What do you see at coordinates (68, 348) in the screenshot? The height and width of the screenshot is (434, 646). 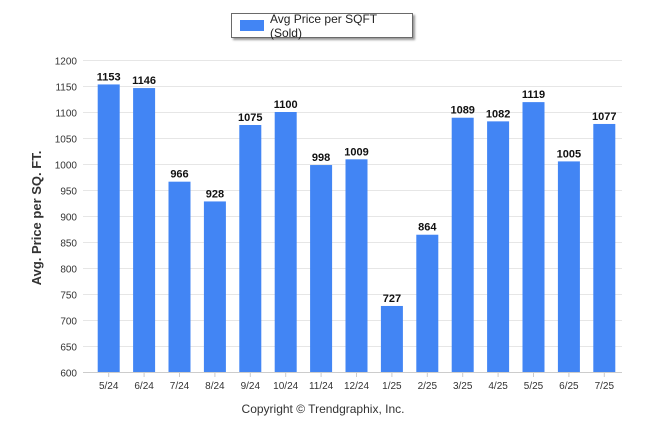 I see `y-tick-label: 650` at bounding box center [68, 348].